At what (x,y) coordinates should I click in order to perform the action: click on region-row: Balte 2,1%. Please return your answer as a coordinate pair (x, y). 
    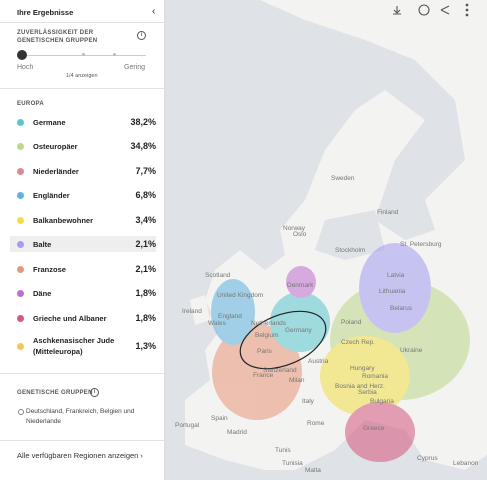
    Looking at the image, I should click on (83, 244).